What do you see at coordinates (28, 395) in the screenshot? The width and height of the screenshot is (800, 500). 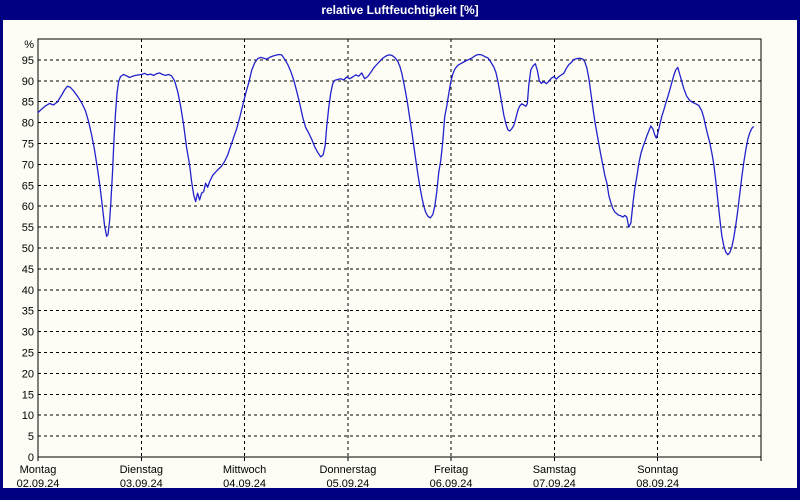 I see `y-axis-tick-label: 15` at bounding box center [28, 395].